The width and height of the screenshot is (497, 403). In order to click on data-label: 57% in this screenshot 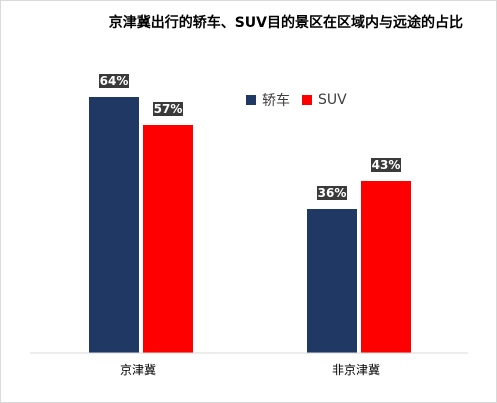, I will do `click(168, 109)`.